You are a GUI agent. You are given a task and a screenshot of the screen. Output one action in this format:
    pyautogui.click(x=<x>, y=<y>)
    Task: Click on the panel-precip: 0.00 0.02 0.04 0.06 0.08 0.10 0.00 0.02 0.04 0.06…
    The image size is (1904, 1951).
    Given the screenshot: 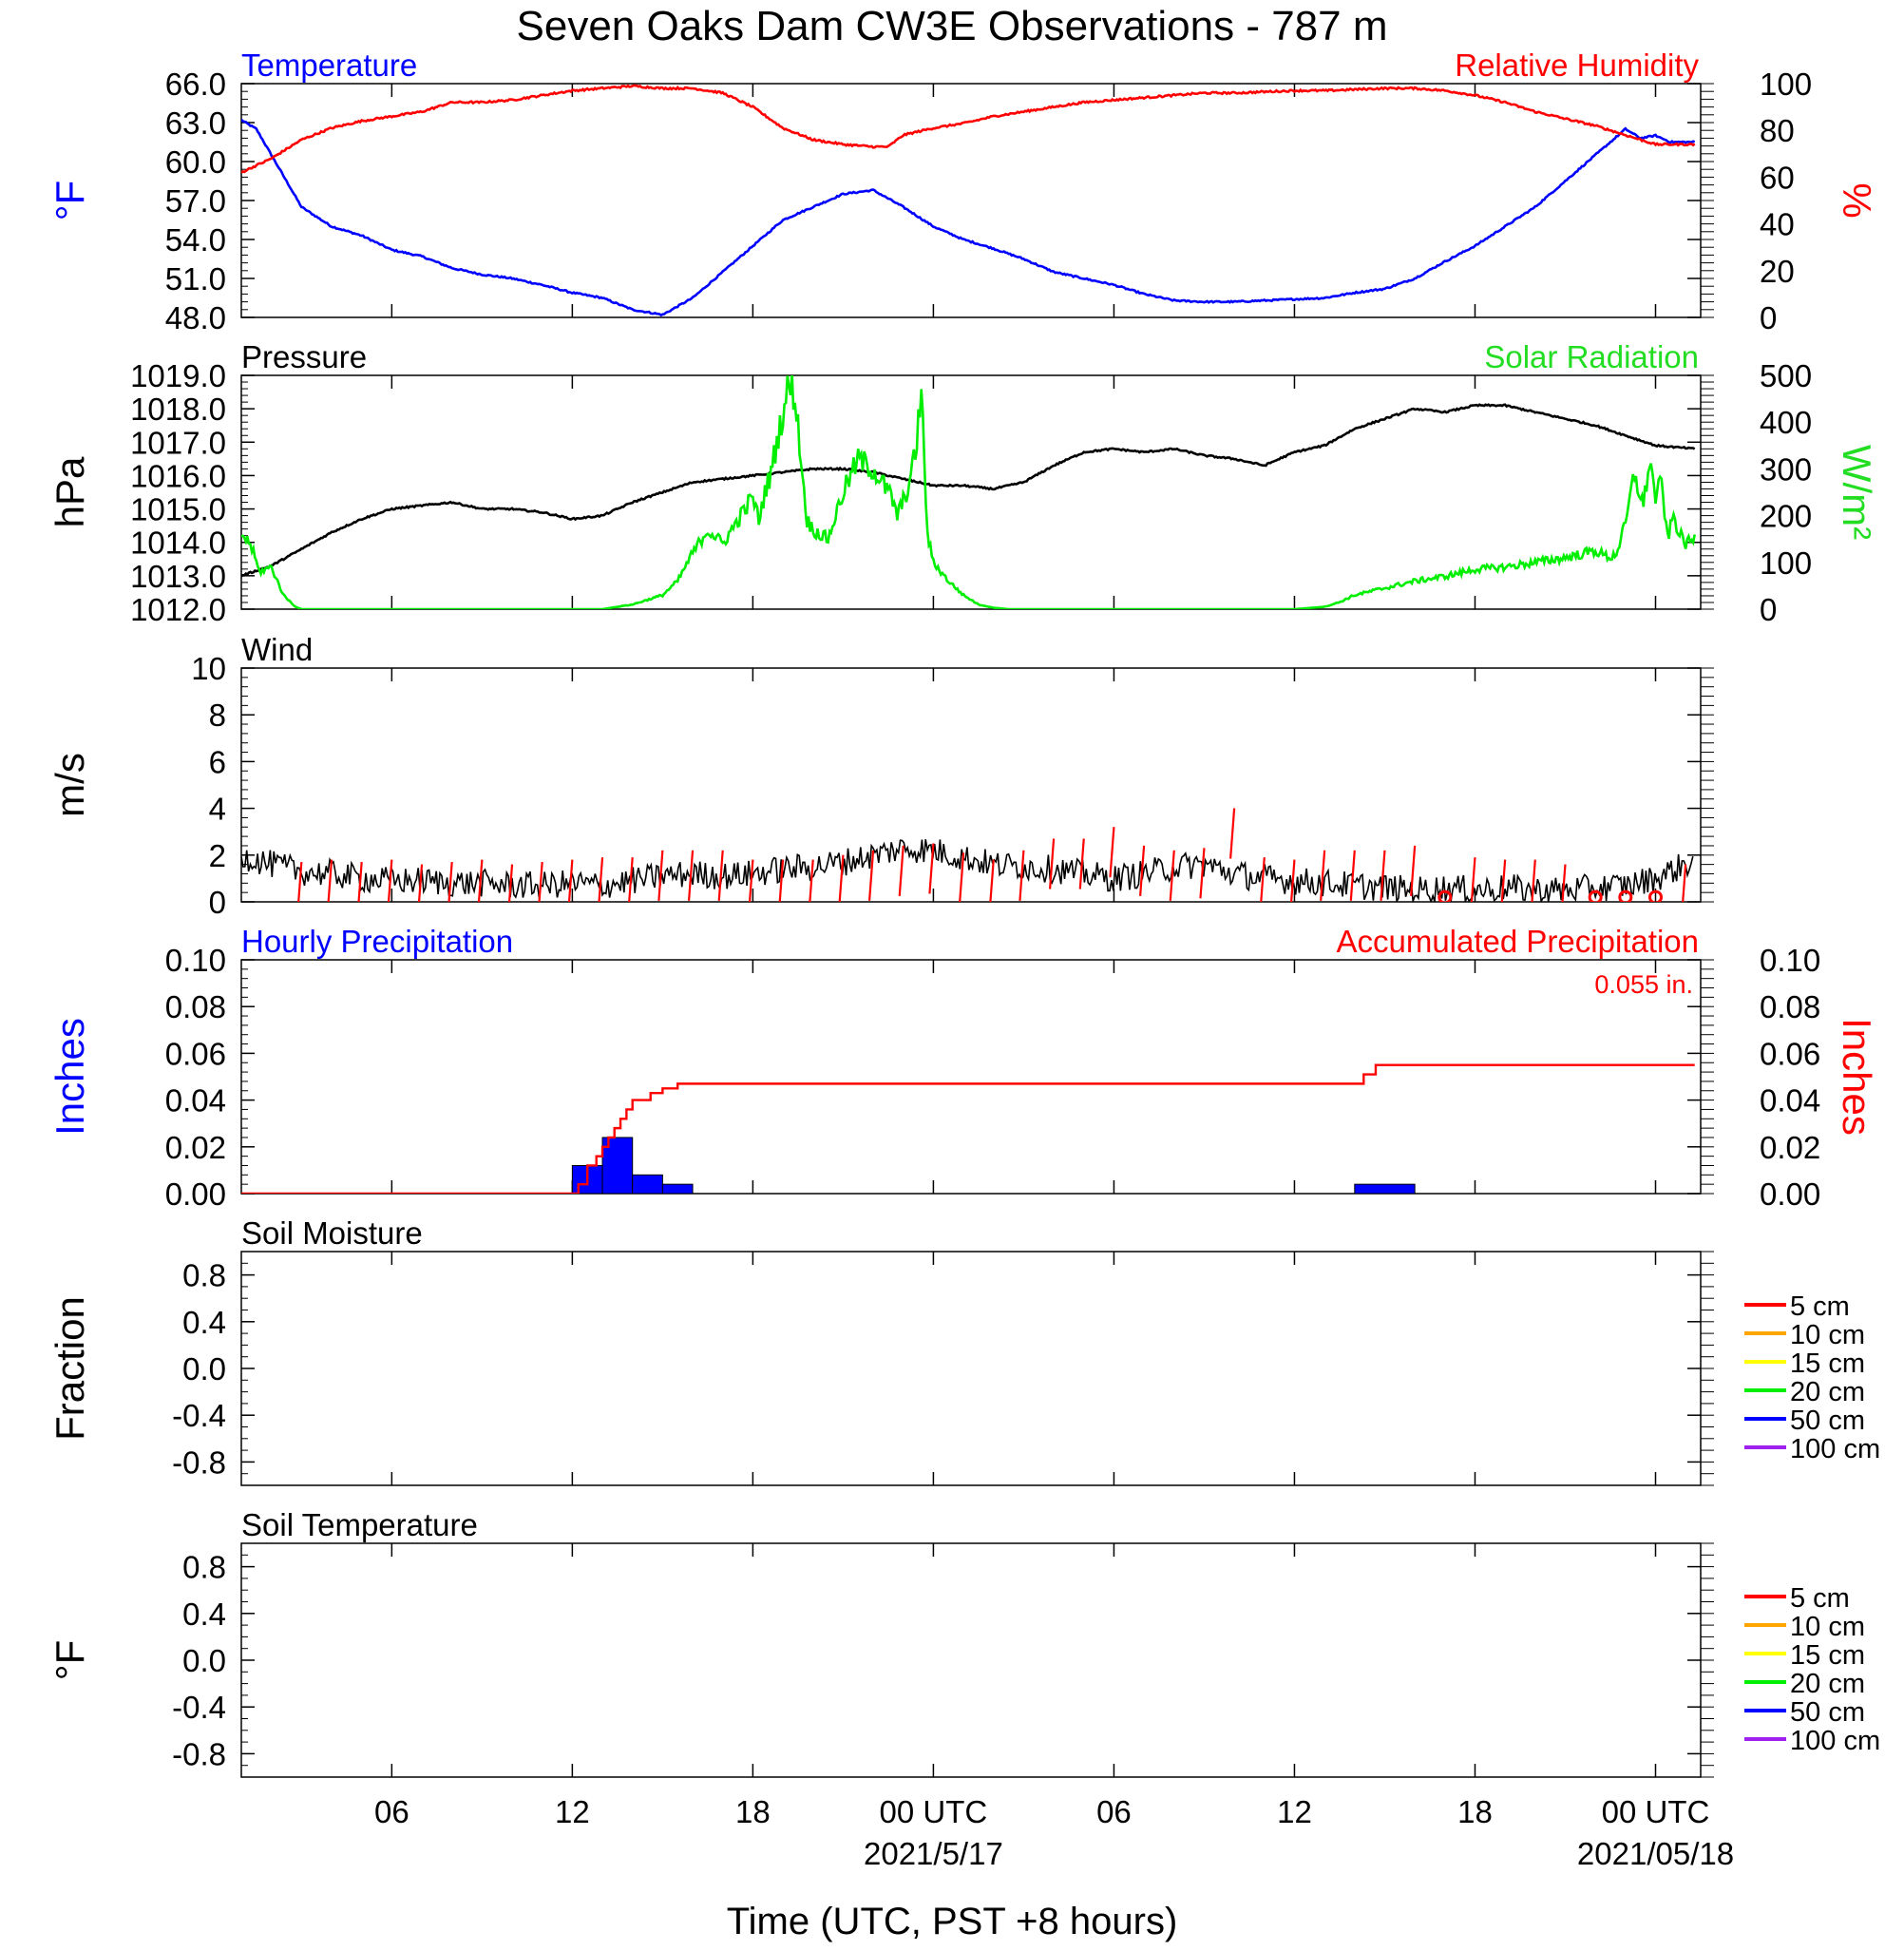 What is the action you would take?
    pyautogui.click(x=964, y=1068)
    